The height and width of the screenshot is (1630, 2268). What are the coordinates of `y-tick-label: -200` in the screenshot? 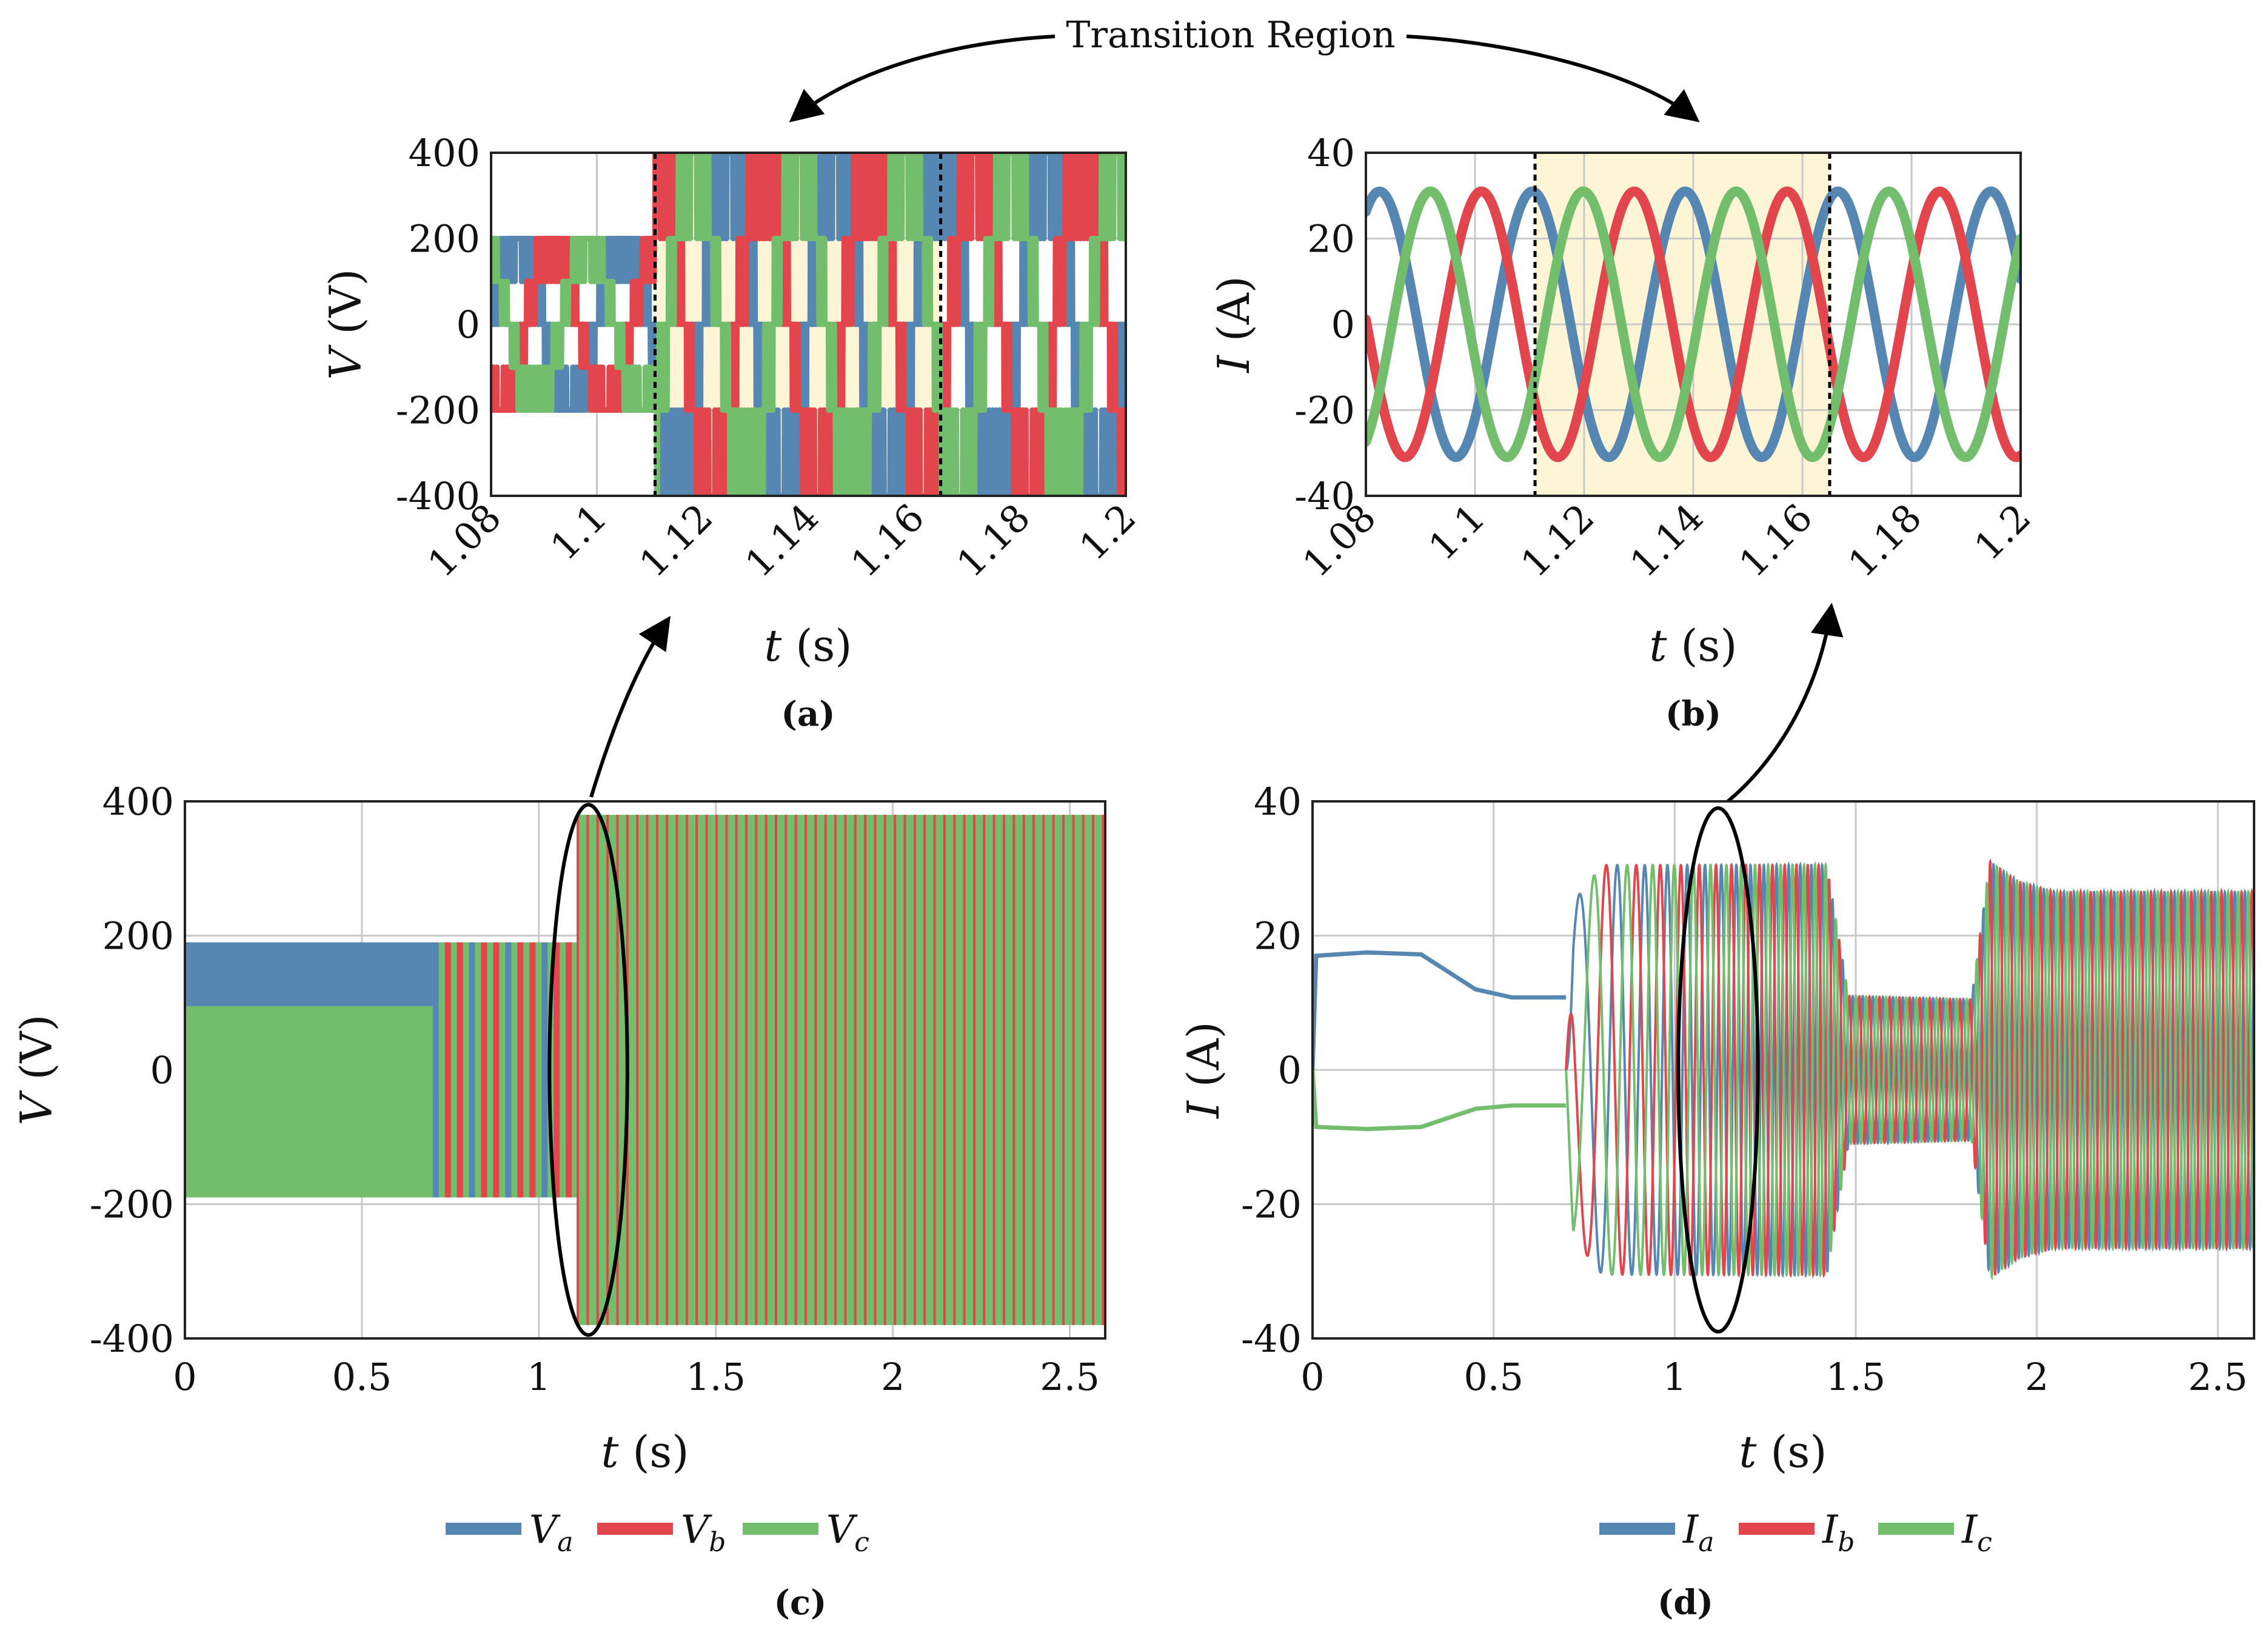 It's located at (132, 1205).